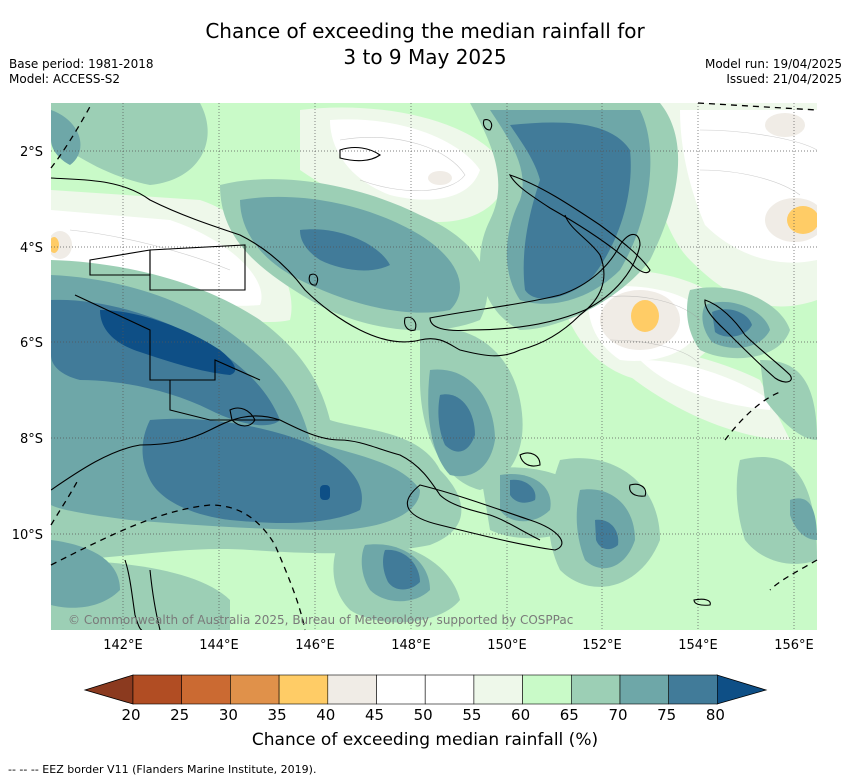 Image resolution: width=850 pixels, height=781 pixels. I want to click on colorbar-tick-label: 40, so click(325, 715).